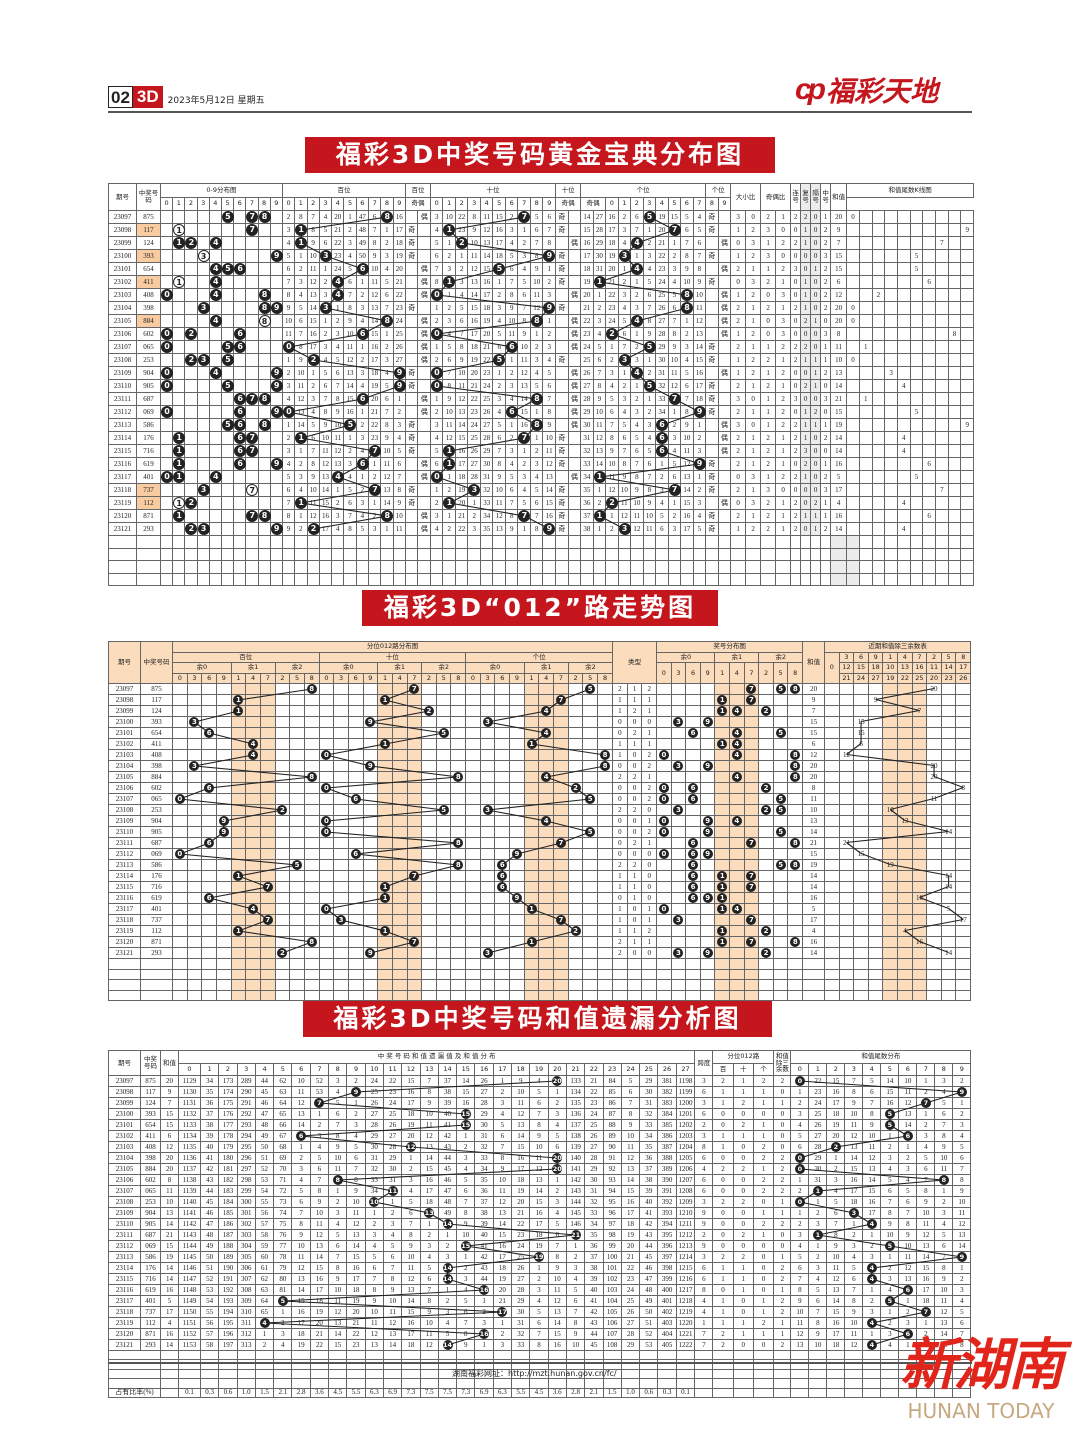 This screenshot has height=1440, width=1080. What do you see at coordinates (854, 1092) in the screenshot?
I see `tail-omission: 8` at bounding box center [854, 1092].